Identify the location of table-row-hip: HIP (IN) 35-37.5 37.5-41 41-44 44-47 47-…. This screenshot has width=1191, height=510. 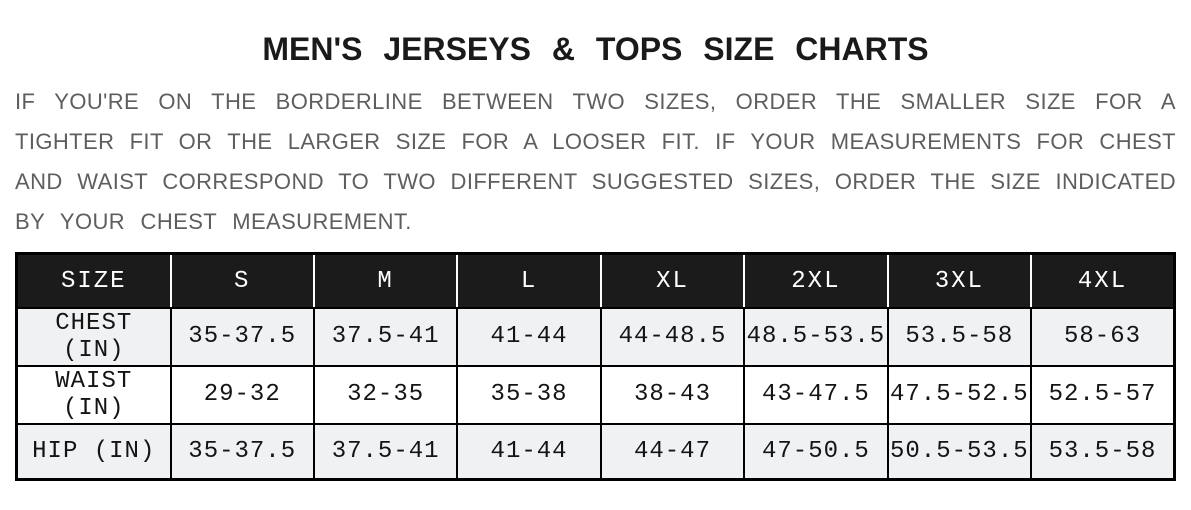
(595, 451).